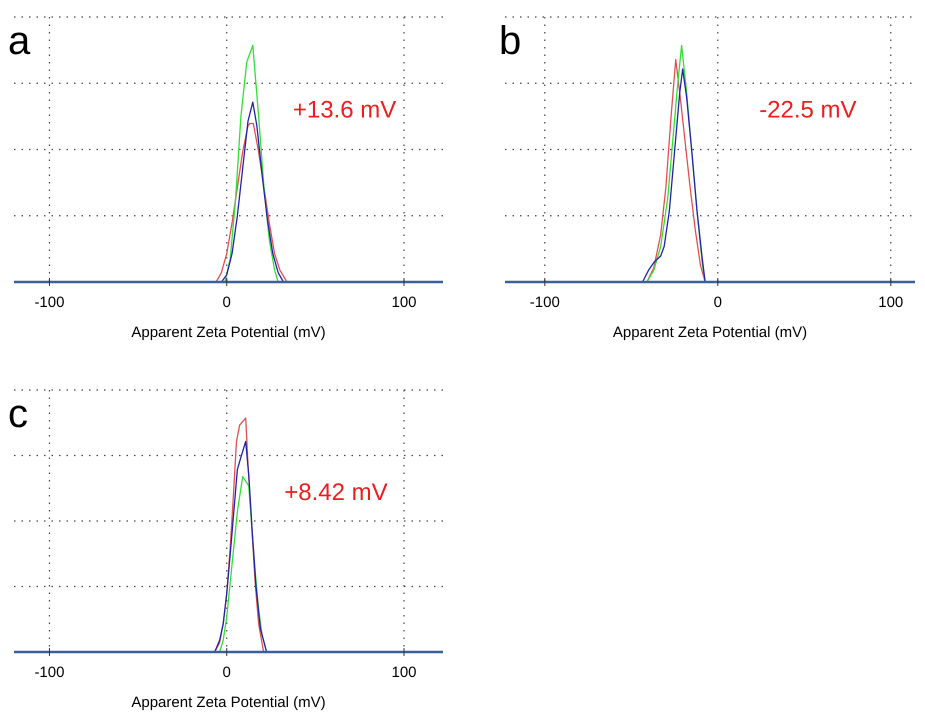 This screenshot has height=716, width=925. What do you see at coordinates (344, 110) in the screenshot?
I see `annotation: +13.6 mV` at bounding box center [344, 110].